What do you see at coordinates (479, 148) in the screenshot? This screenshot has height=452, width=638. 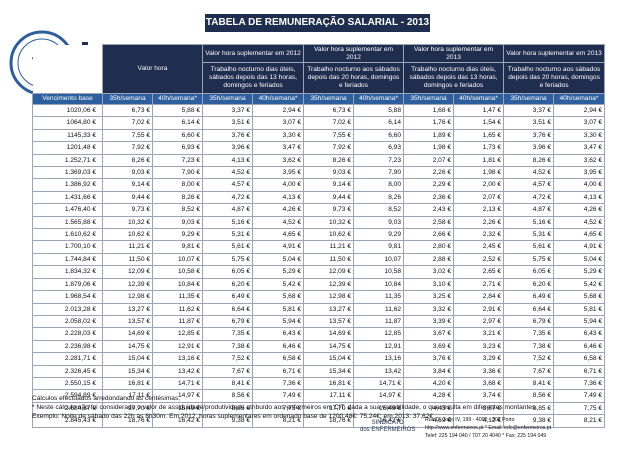 I see `cell: 1,73 €` at bounding box center [479, 148].